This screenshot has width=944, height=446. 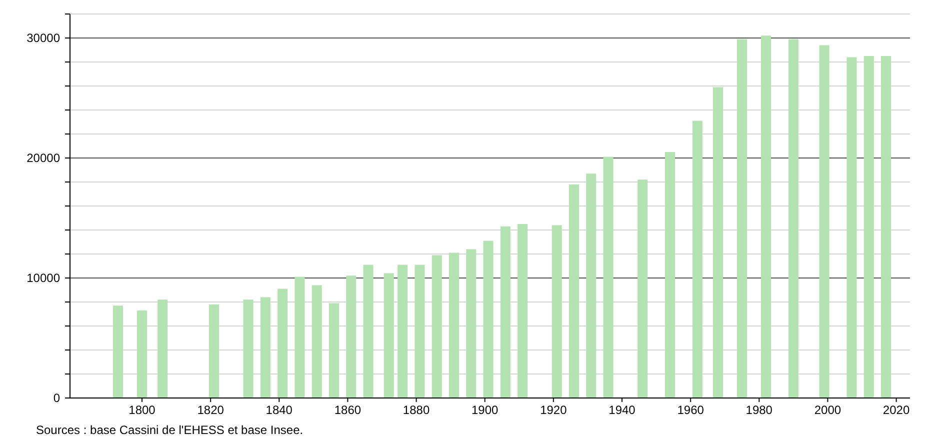 I want to click on y-tick-label: 20000, so click(x=43, y=158).